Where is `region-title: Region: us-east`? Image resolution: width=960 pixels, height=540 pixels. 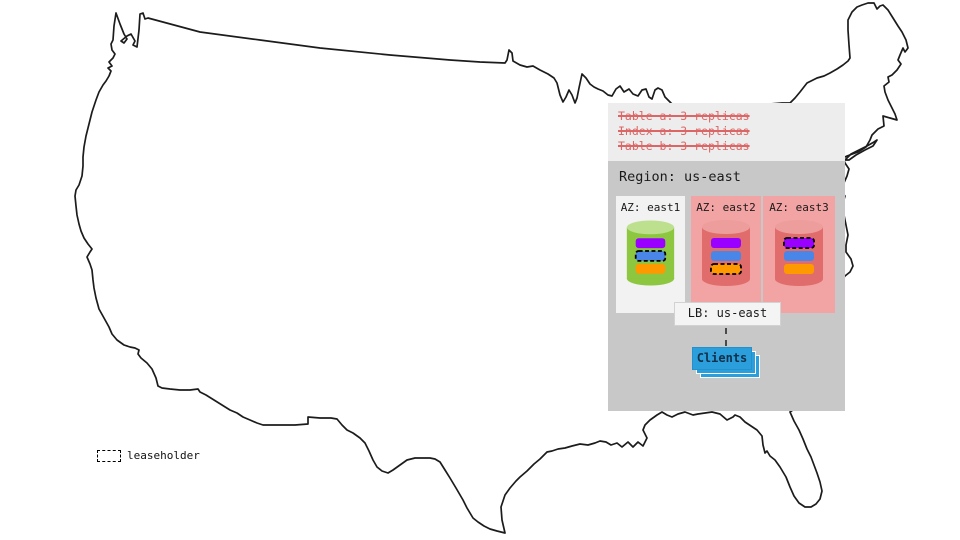
region-title: Region: us-east is located at coordinates (680, 177).